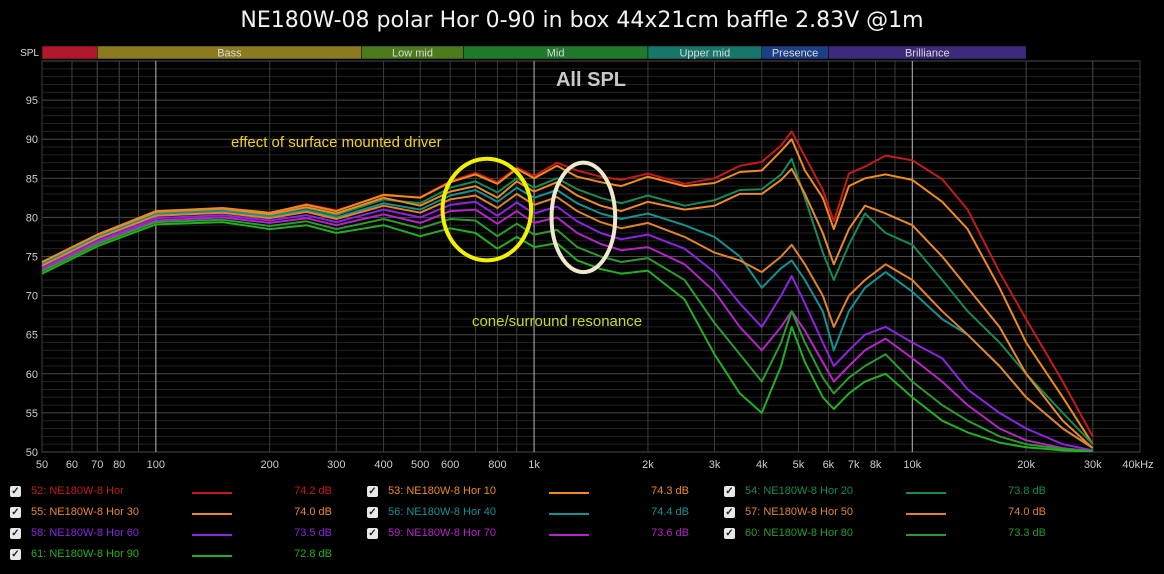 The width and height of the screenshot is (1164, 574). Describe the element at coordinates (97, 465) in the screenshot. I see `x-tick-label: 70` at that location.